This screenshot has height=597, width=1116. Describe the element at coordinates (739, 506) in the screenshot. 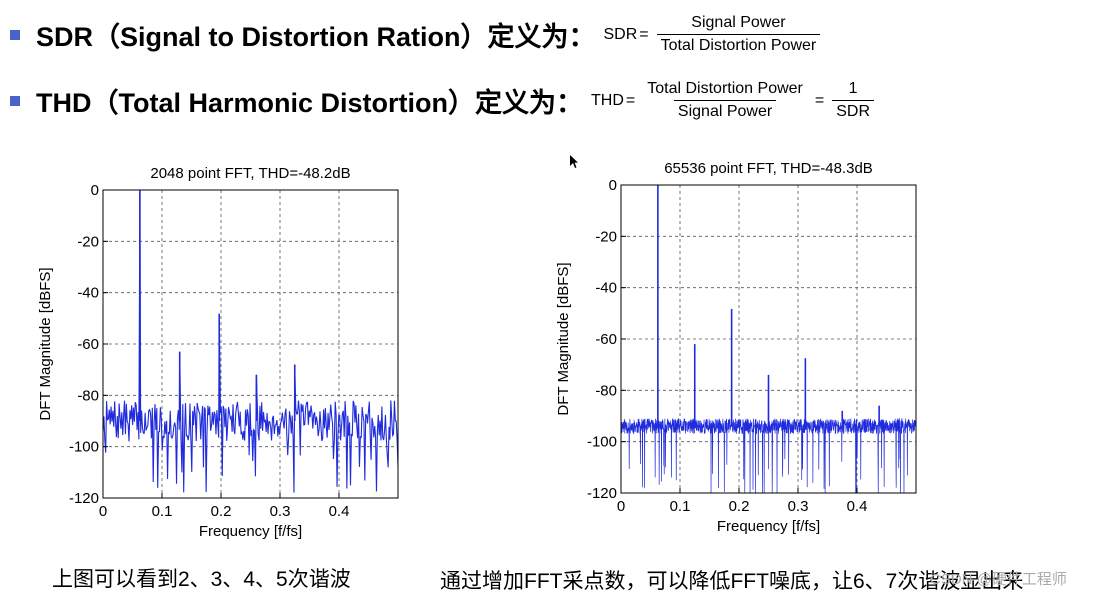

I see `chart1-xtick-label: 0.2` at that location.